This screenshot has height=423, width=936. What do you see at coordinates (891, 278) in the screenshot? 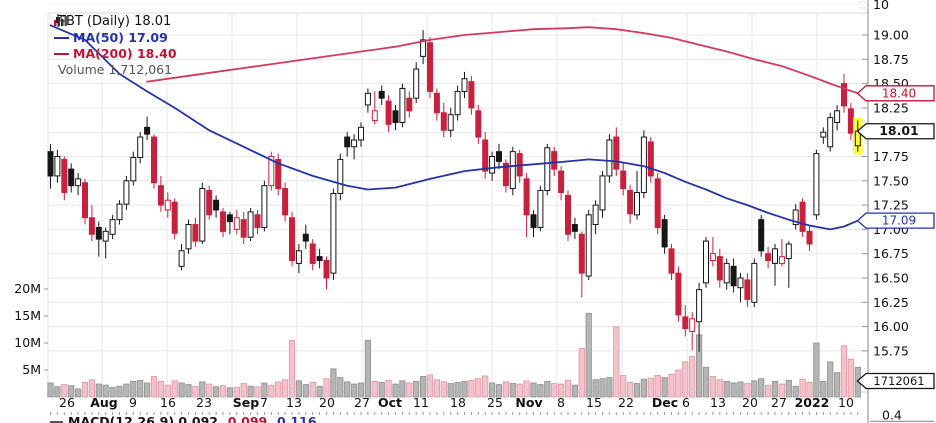
I see `price-axis-label: 16.50` at bounding box center [891, 278].